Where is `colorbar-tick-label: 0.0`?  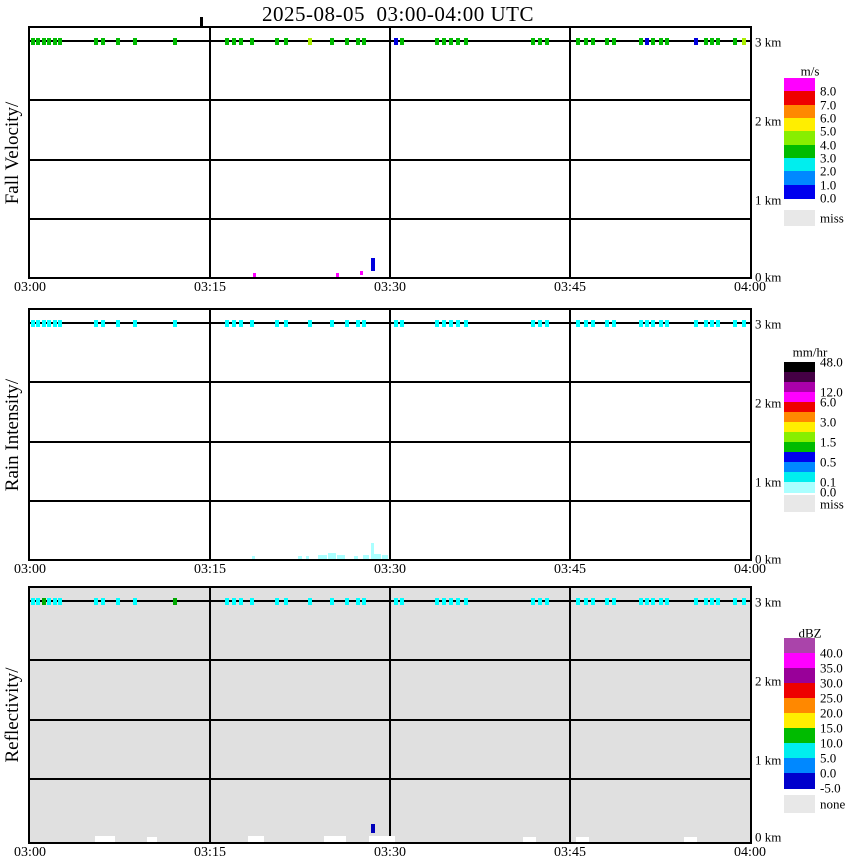
colorbar-tick-label: 0.0 is located at coordinates (828, 773).